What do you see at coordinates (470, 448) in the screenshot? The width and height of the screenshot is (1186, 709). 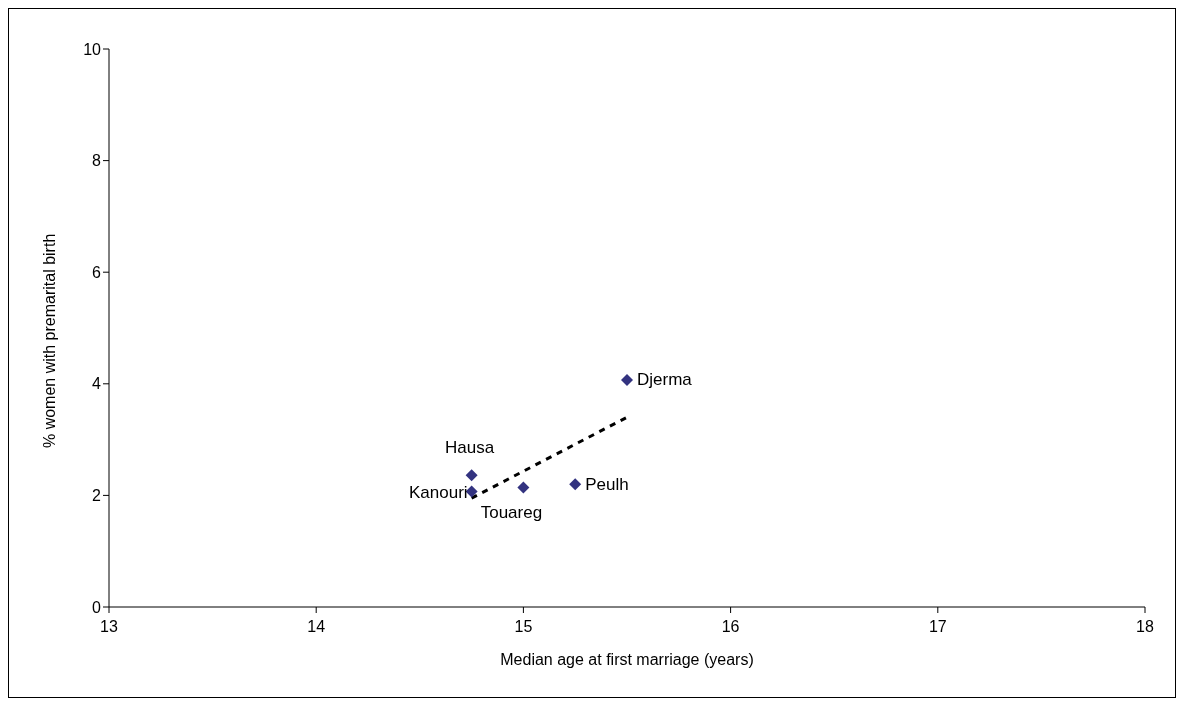 I see `annotation: Hausa` at bounding box center [470, 448].